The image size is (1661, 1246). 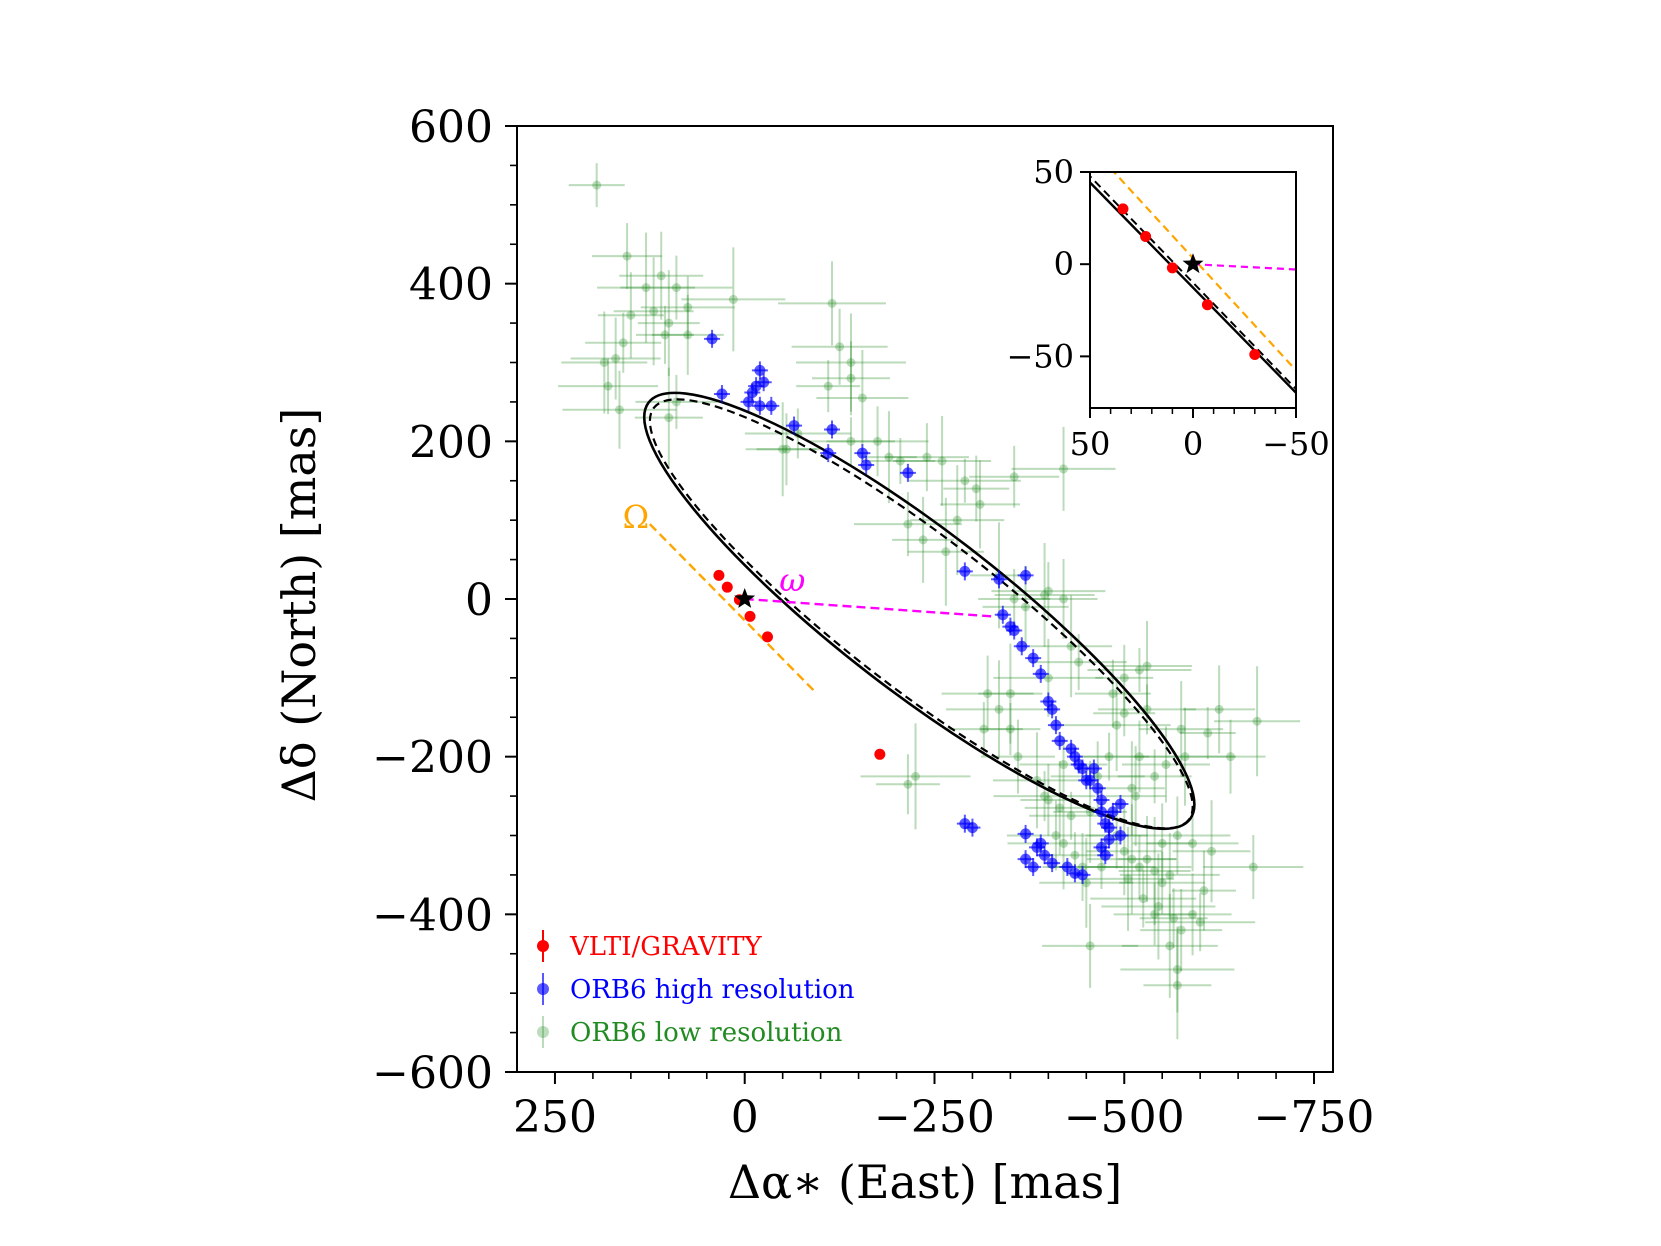 I want to click on inset-y-tick-label: −50, so click(x=1040, y=356).